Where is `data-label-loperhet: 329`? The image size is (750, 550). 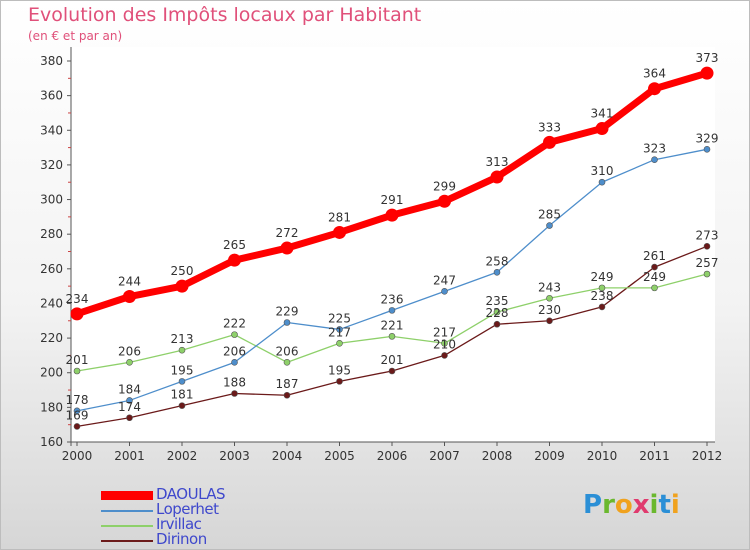
data-label-loperhet: 329 is located at coordinates (707, 138).